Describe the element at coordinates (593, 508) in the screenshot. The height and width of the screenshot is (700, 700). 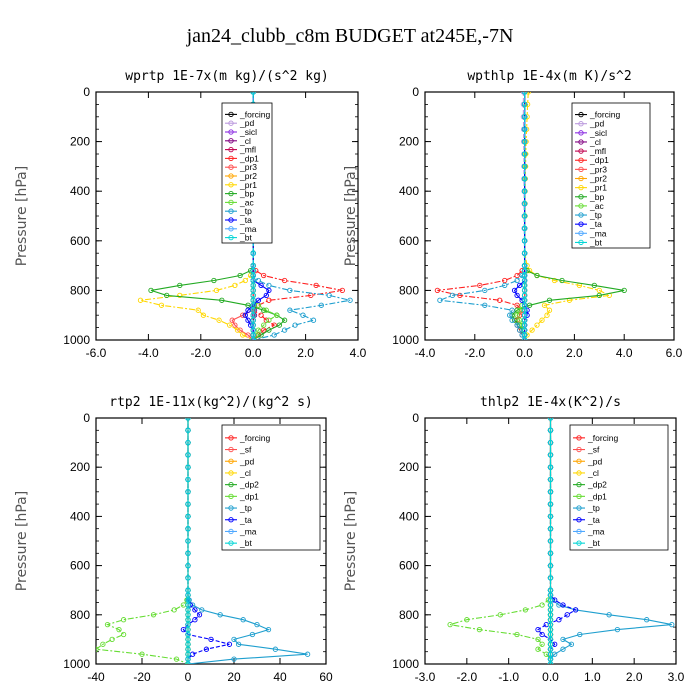
I see `legend-entry: _tp` at that location.